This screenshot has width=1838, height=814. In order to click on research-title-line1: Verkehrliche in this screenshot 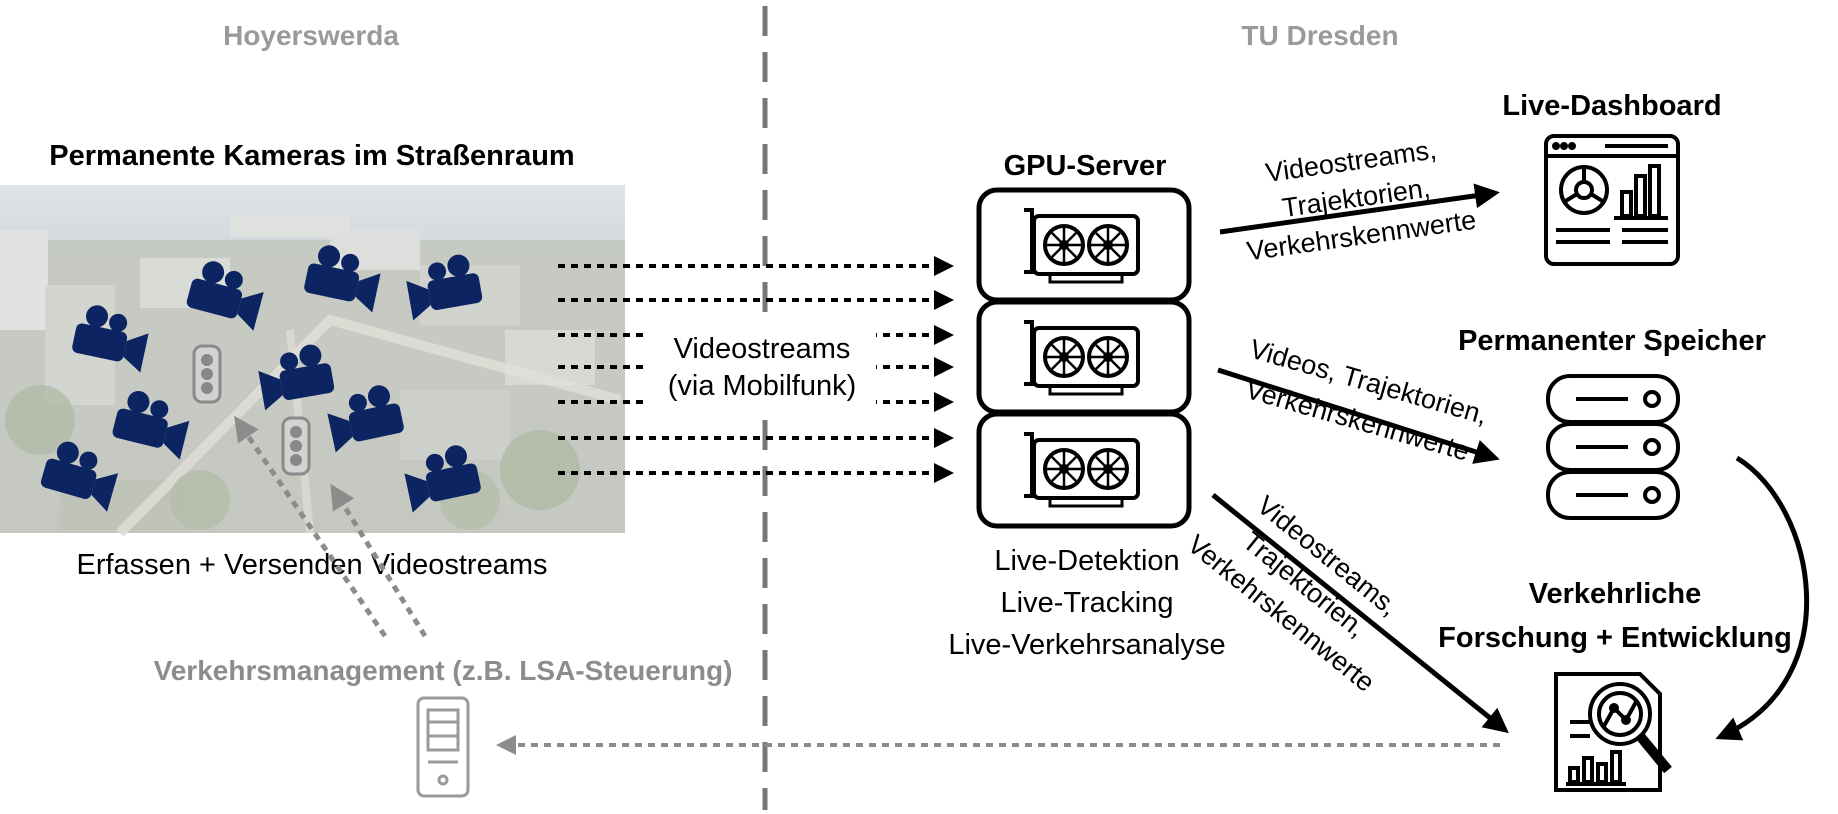, I will do `click(1615, 594)`.